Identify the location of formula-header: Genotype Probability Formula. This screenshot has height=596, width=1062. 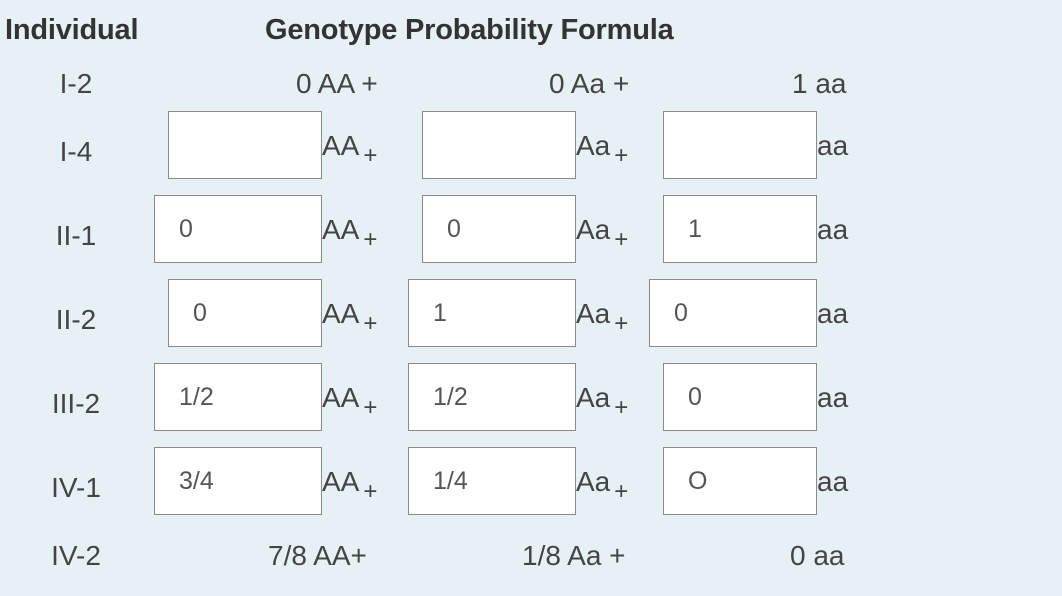
(469, 30).